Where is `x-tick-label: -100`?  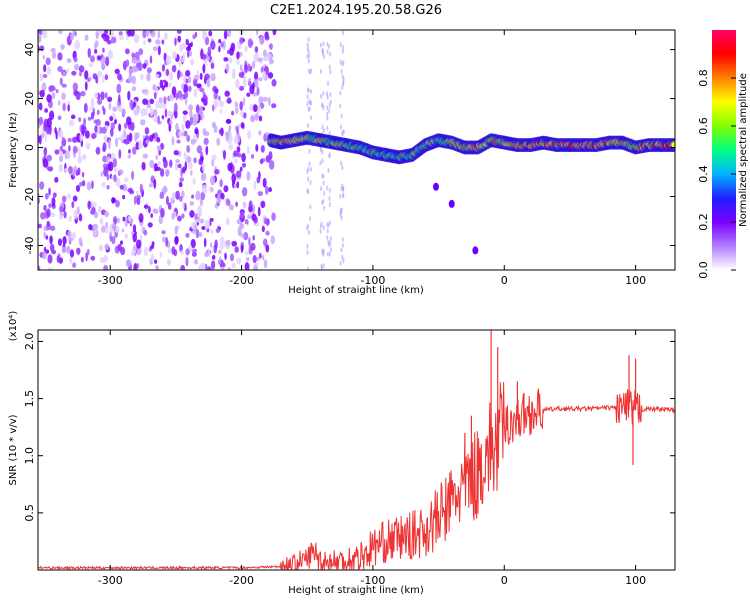 x-tick-label: -100 is located at coordinates (372, 580).